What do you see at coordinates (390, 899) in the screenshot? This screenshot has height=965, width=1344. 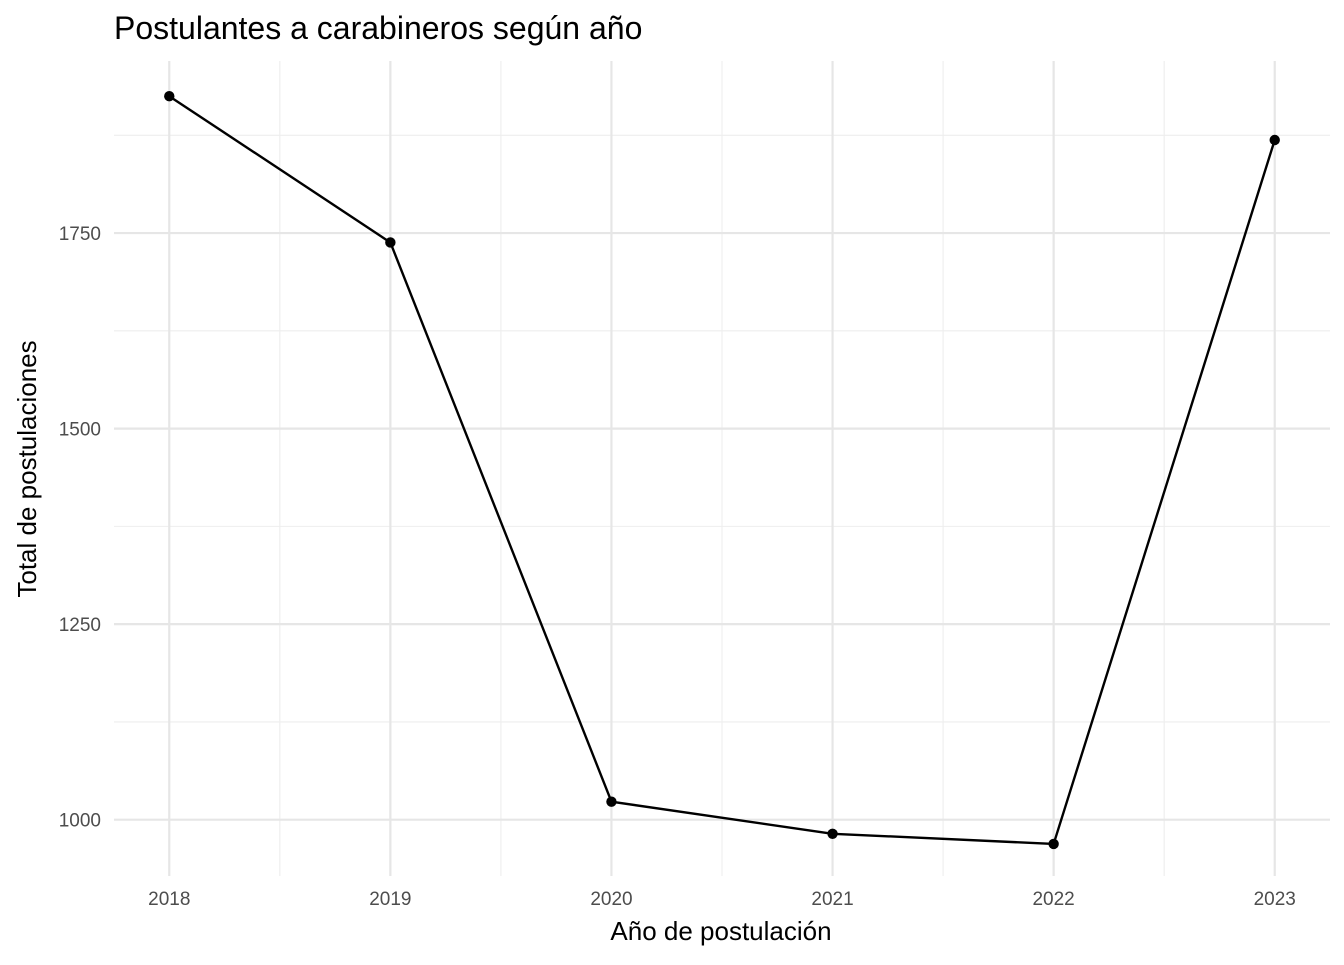 I see `x-tick-label: 2019` at bounding box center [390, 899].